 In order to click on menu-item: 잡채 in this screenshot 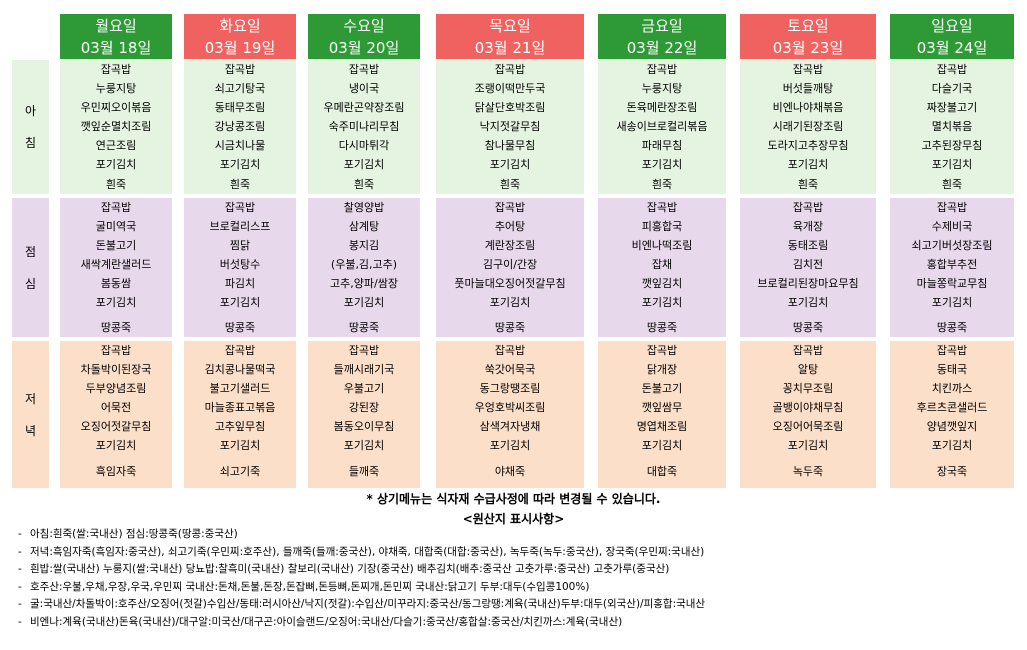, I will do `click(662, 265)`.